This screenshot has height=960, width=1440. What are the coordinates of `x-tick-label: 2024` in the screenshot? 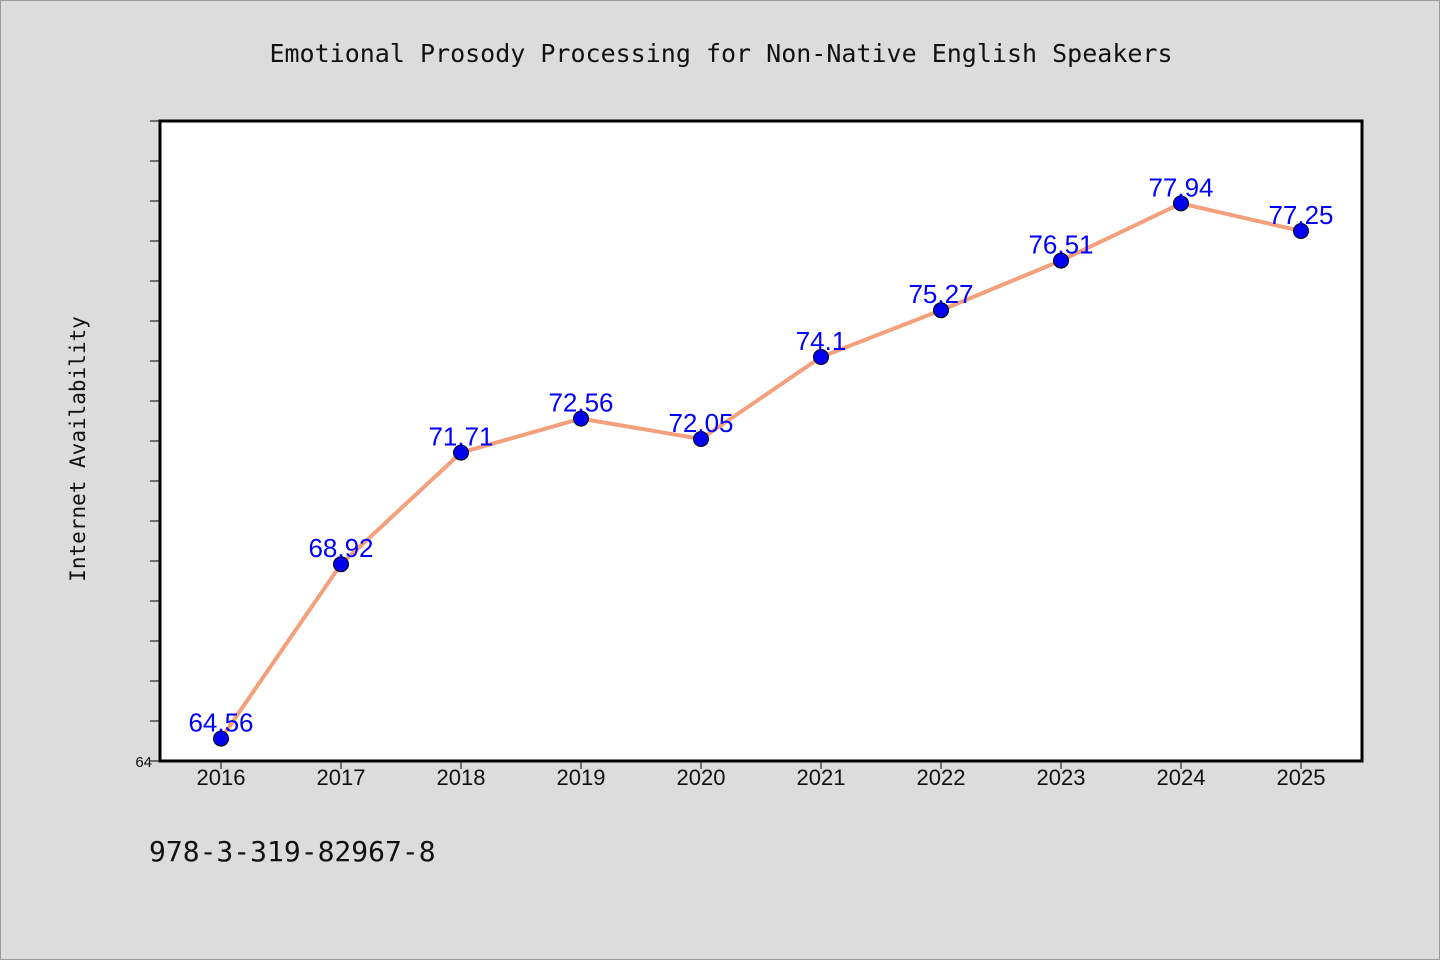 It's located at (1181, 777).